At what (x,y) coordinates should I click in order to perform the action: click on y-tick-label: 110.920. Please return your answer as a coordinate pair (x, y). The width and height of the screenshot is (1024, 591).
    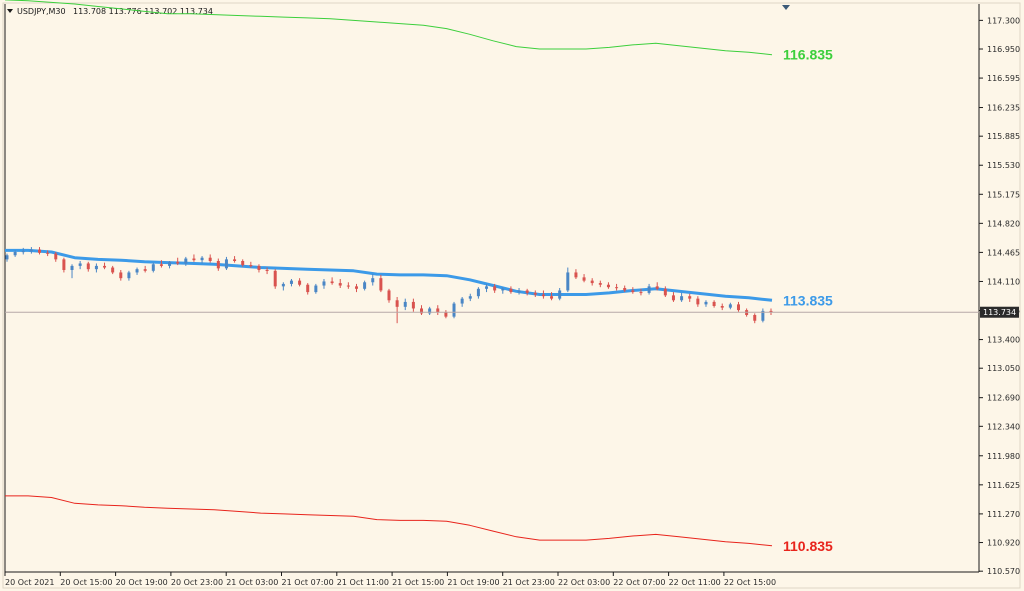
    Looking at the image, I should click on (1003, 543).